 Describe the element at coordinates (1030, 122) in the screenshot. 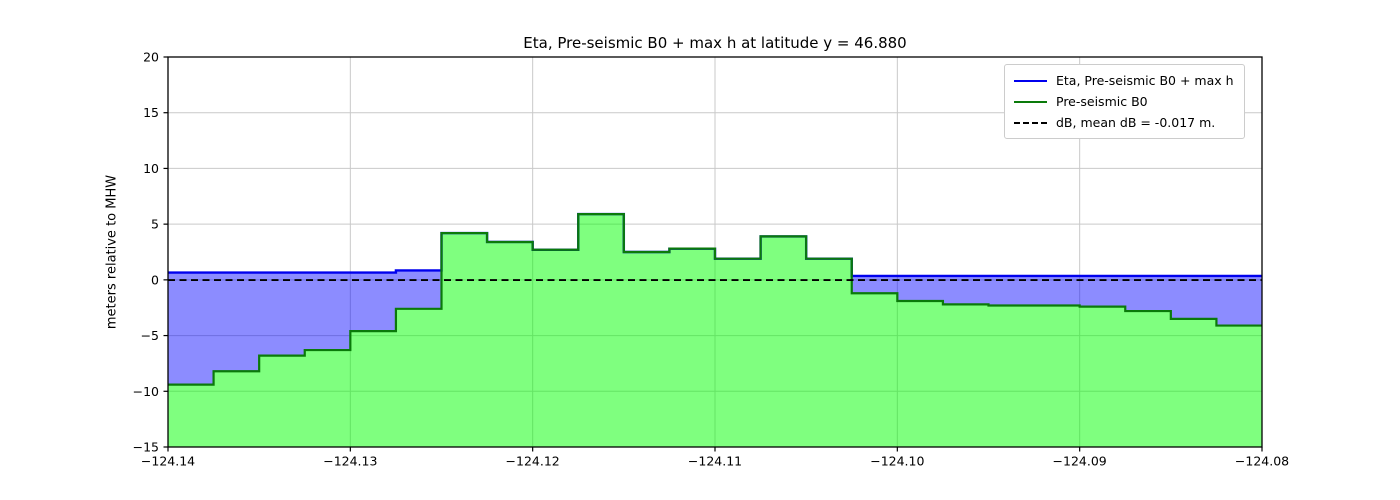

I see `legend-db-dashed-line-sample` at that location.